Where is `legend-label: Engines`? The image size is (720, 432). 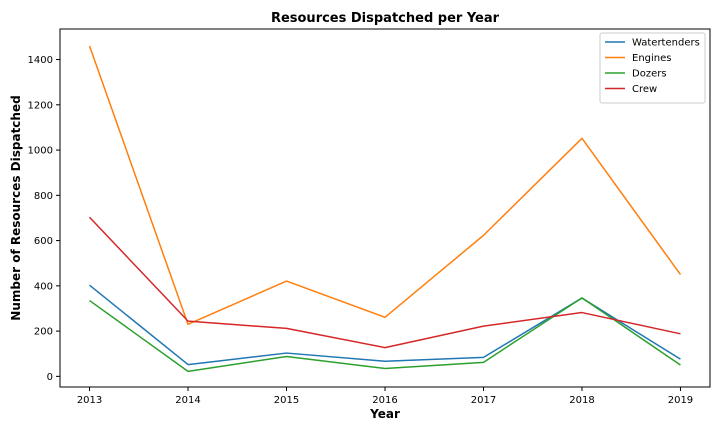 legend-label: Engines is located at coordinates (651, 58).